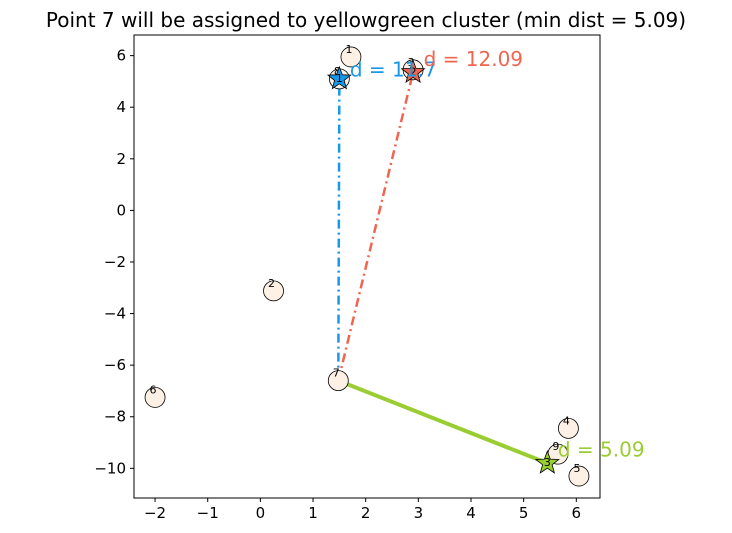  I want to click on centroid-label-1: 1, so click(339, 78).